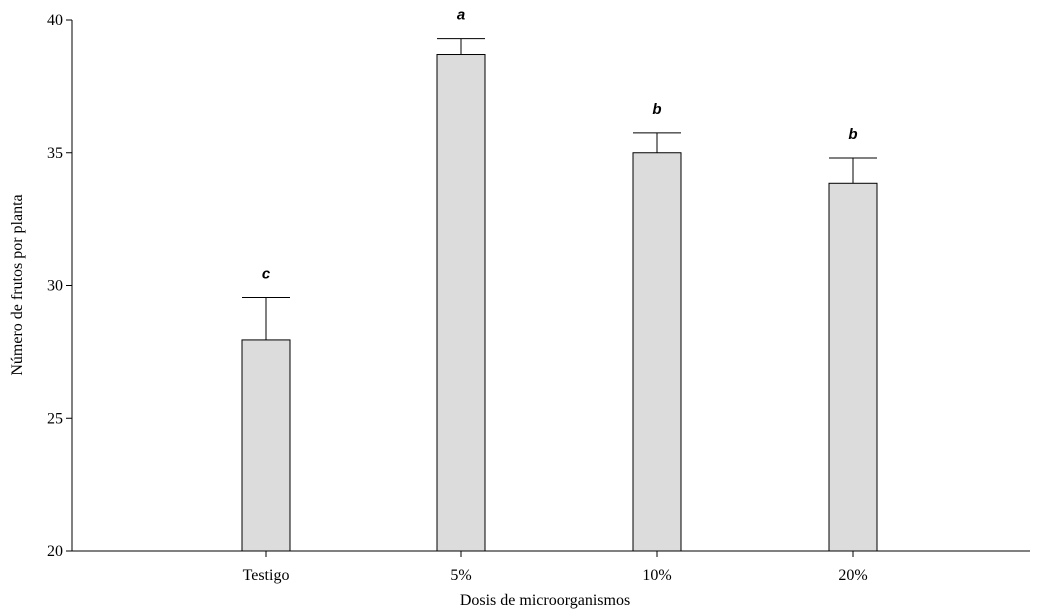  I want to click on y-tick-label: 35, so click(55, 153).